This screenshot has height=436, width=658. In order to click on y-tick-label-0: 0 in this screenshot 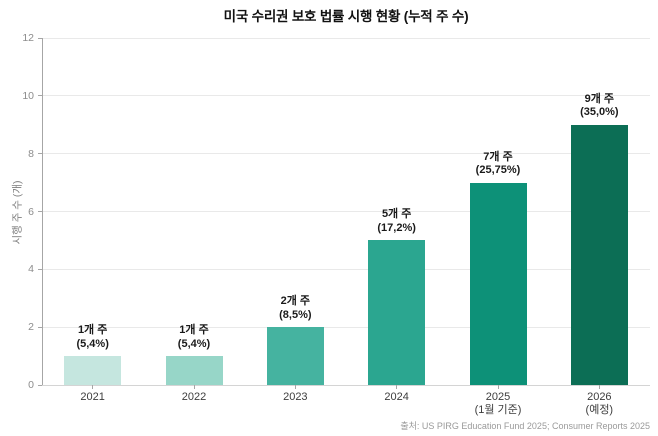, I will do `click(31, 385)`.